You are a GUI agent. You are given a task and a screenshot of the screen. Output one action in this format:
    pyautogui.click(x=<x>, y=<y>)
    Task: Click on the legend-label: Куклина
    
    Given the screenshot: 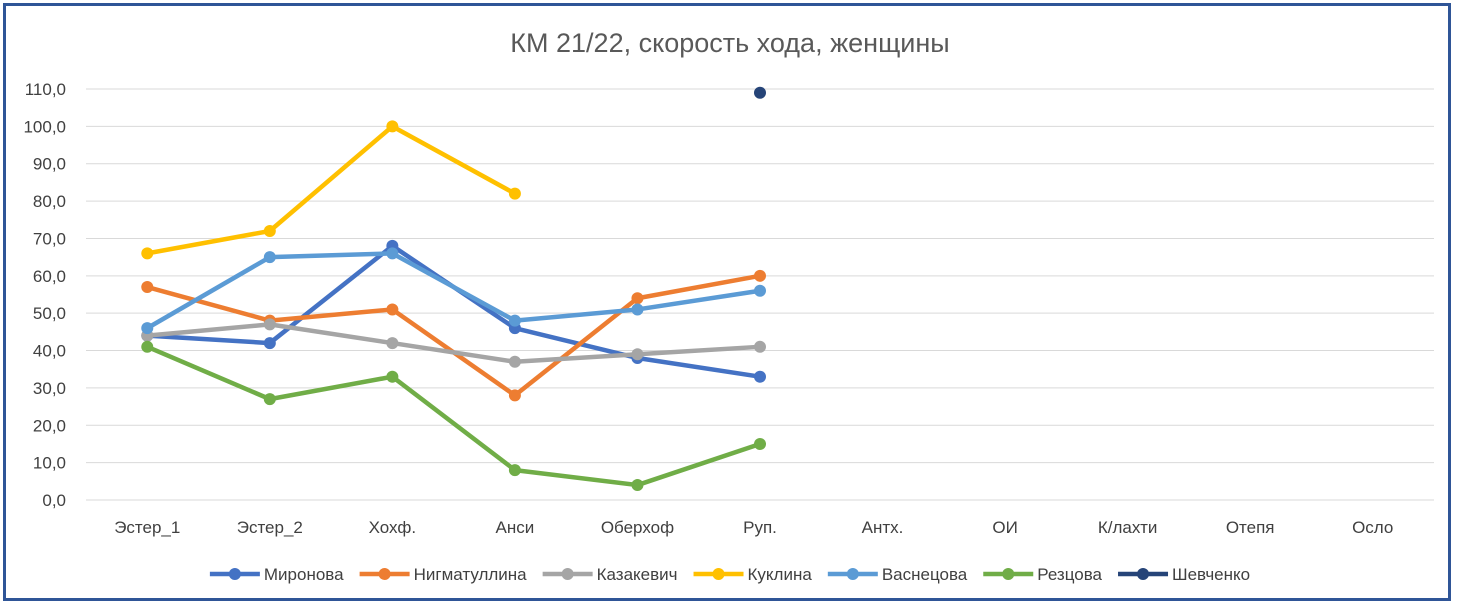 What is the action you would take?
    pyautogui.click(x=780, y=574)
    